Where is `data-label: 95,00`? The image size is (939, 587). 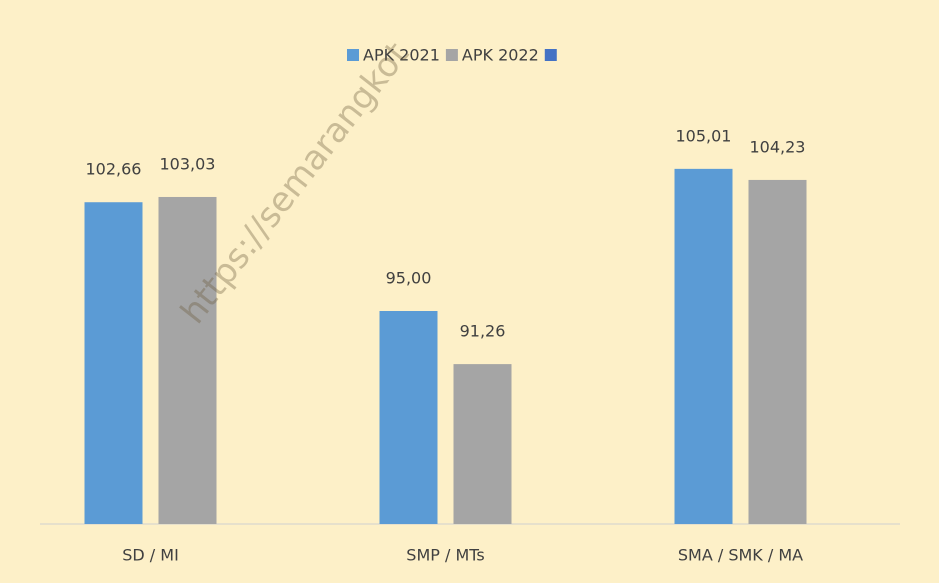
data-label: 95,00 is located at coordinates (409, 278).